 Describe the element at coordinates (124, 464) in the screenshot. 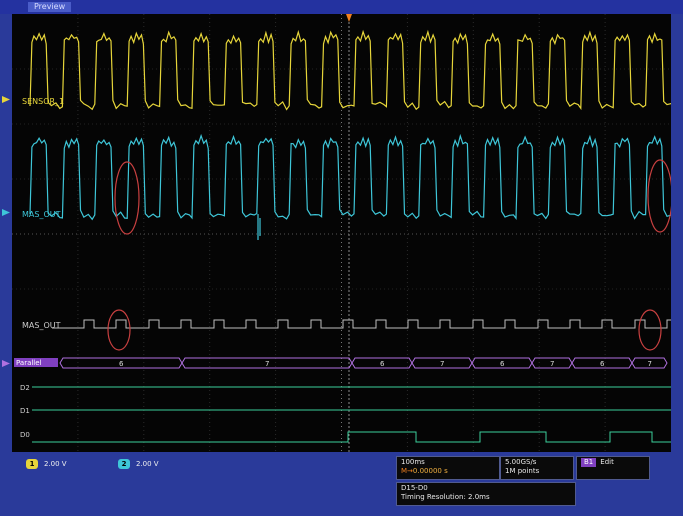

I see `ch2-number-icon: 2` at that location.